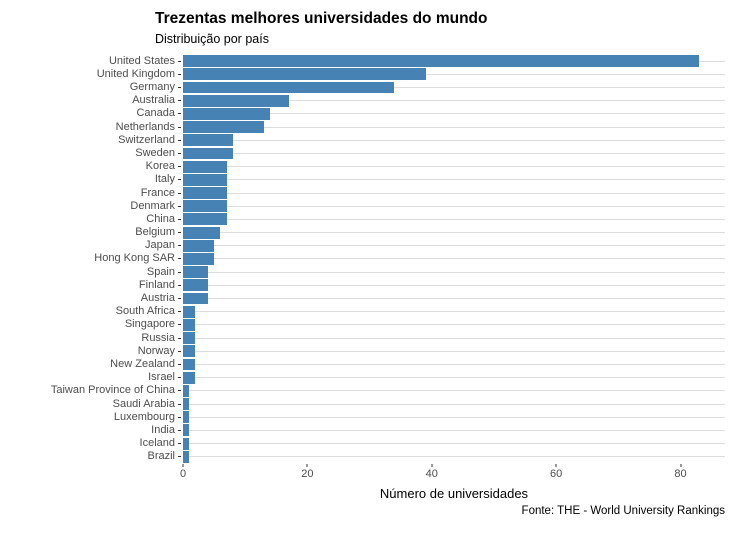 Image resolution: width=732 pixels, height=535 pixels. Describe the element at coordinates (362, 206) in the screenshot. I see `chart-row: Denmark` at that location.